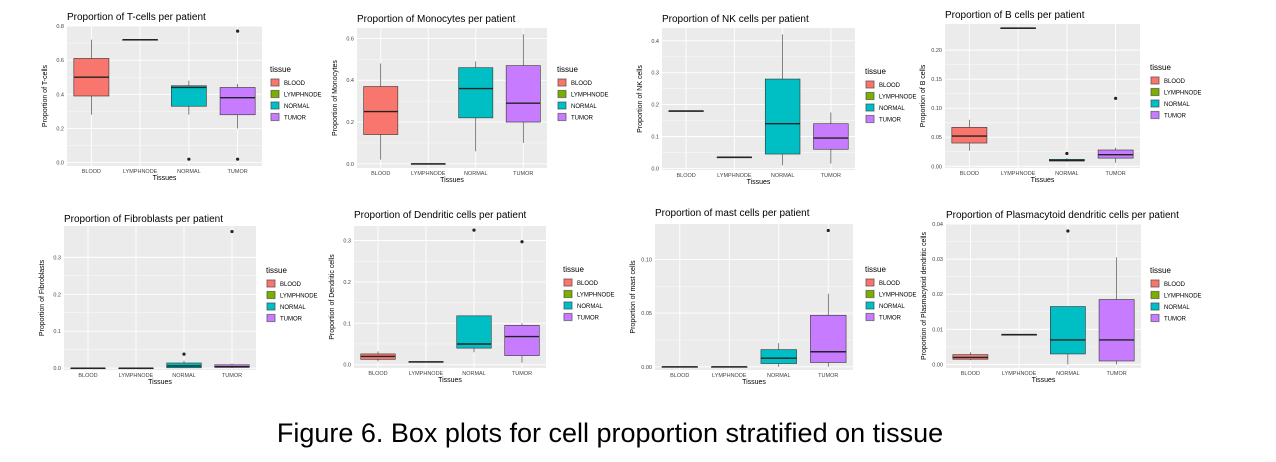  What do you see at coordinates (136, 17) in the screenshot?
I see `chart-title: Proportion of T-cells per patient` at bounding box center [136, 17].